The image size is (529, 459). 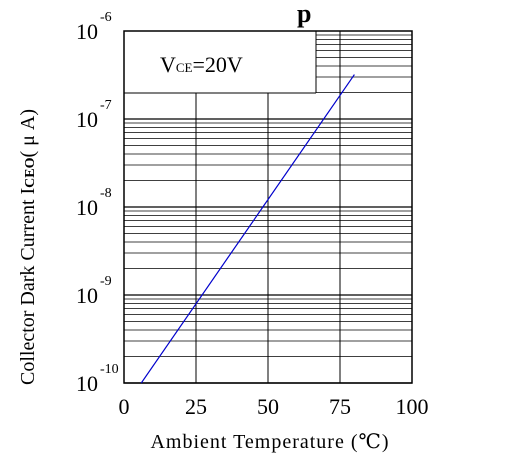 What do you see at coordinates (106, 105) in the screenshot?
I see `y-tick-exponent: -7` at bounding box center [106, 105].